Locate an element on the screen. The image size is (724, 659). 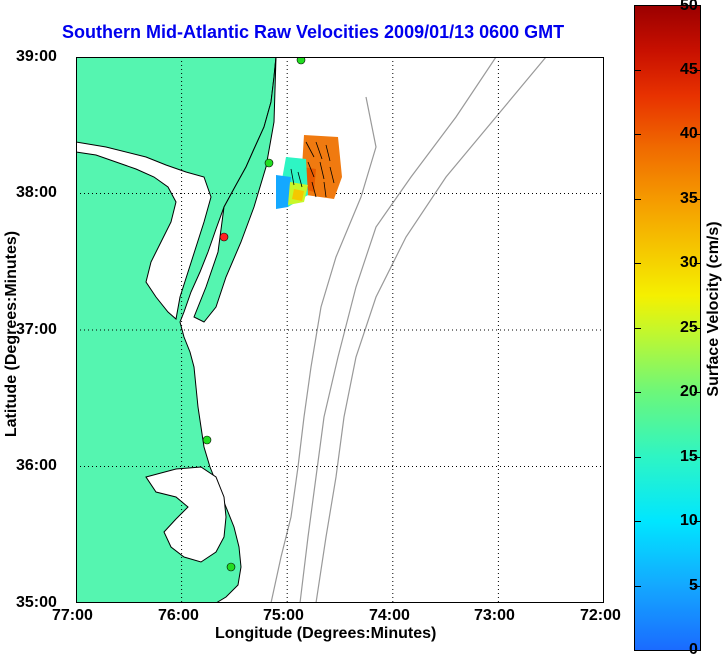
pamlico-sound is located at coordinates (186, 514).